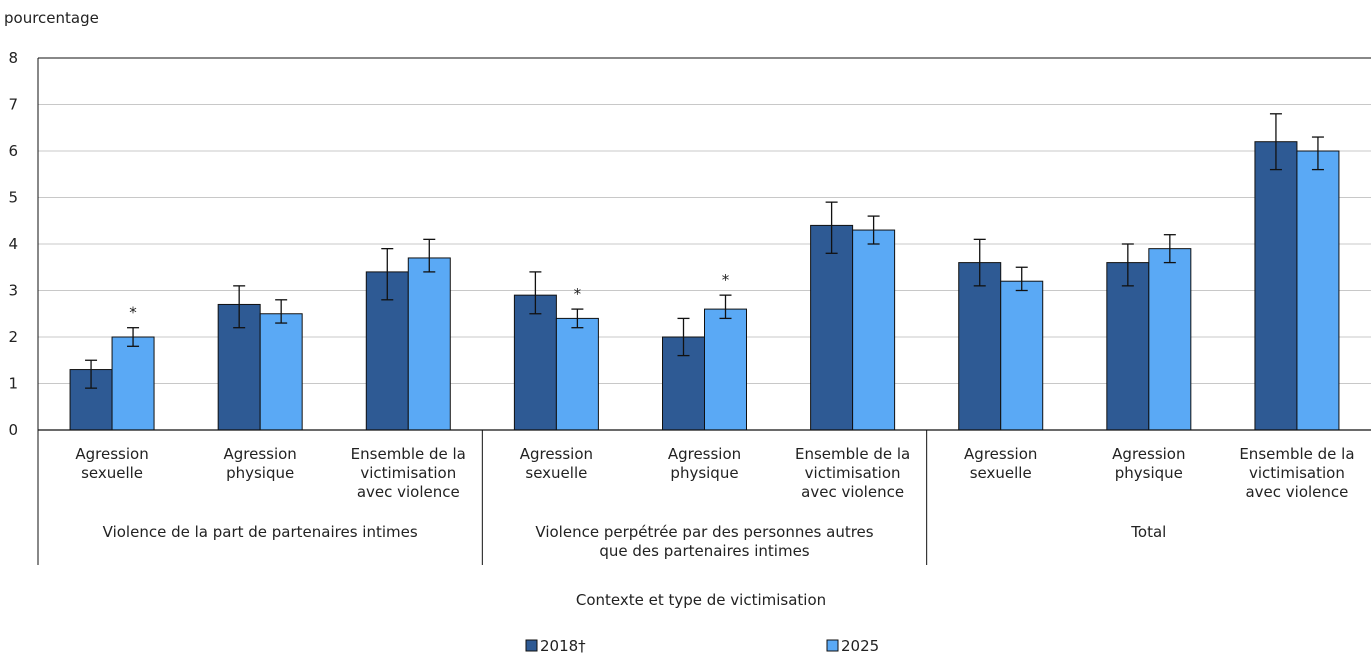 The width and height of the screenshot is (1371, 654). I want to click on y-tick-label: 5, so click(13, 198).